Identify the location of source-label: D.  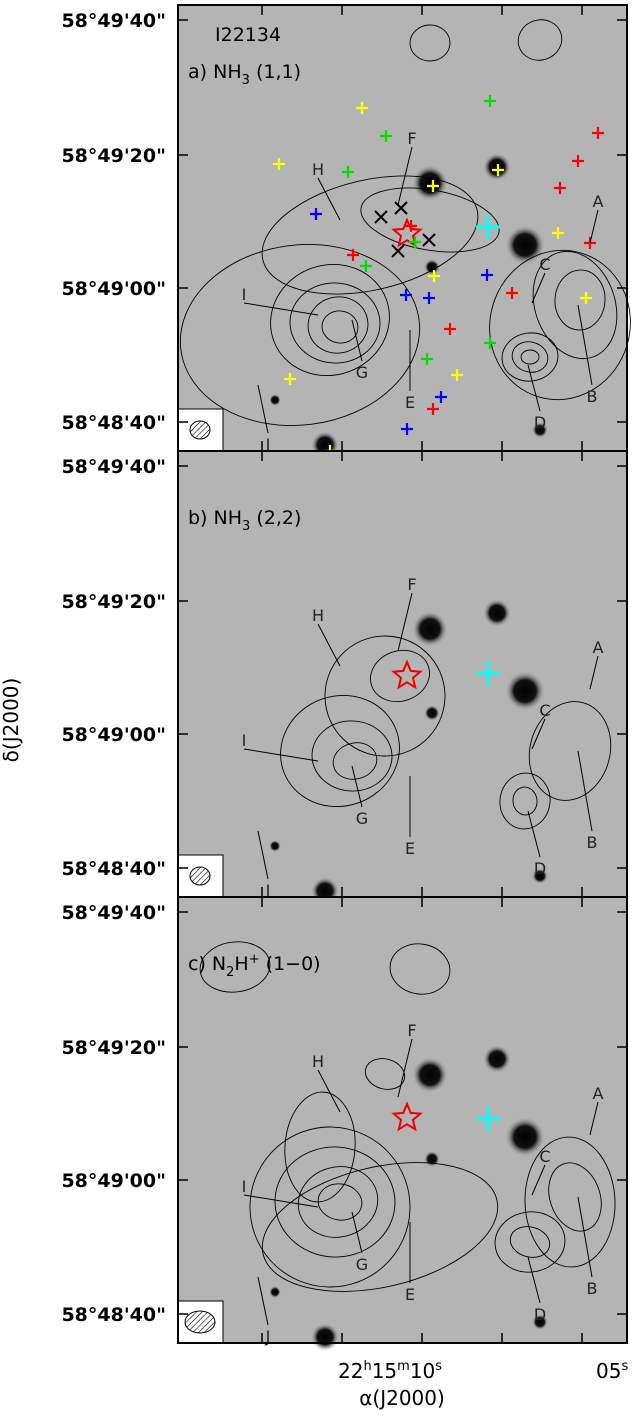
(540, 422).